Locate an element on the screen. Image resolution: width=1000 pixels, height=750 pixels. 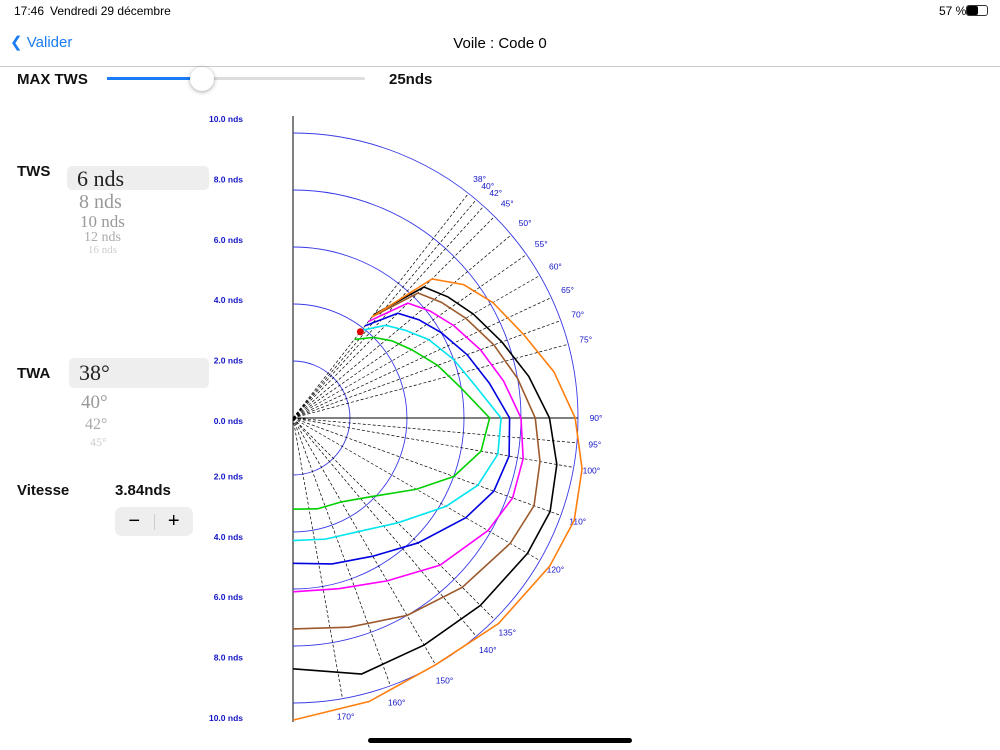
picker-option: 40° is located at coordinates (94, 402).